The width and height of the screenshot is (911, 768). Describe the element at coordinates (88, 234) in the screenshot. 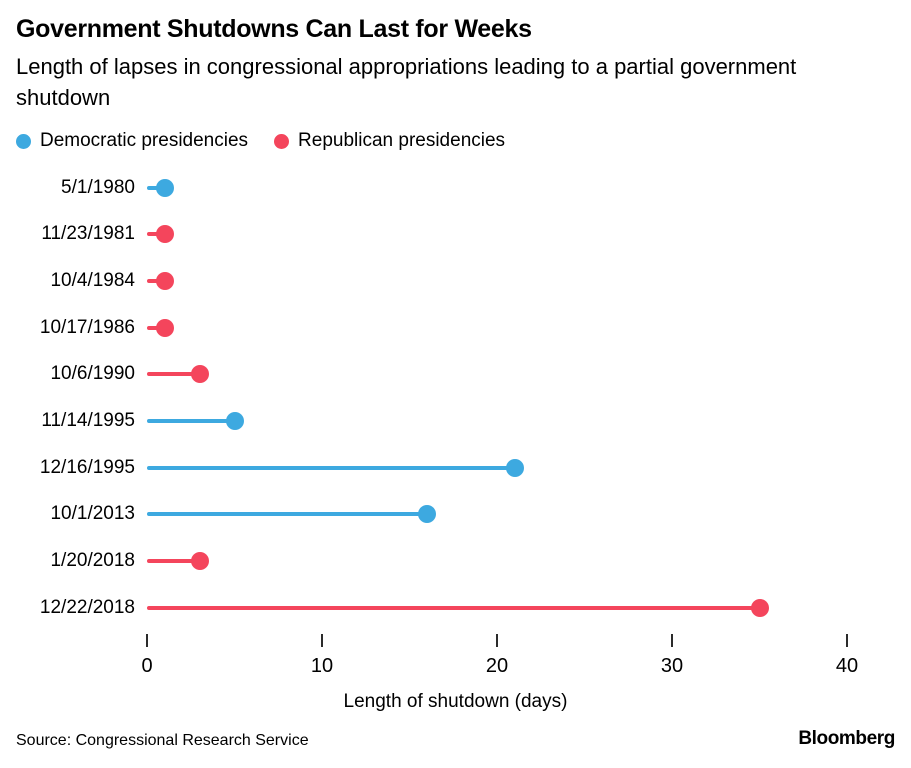

I see `row-date-label: 11/23/1981` at that location.